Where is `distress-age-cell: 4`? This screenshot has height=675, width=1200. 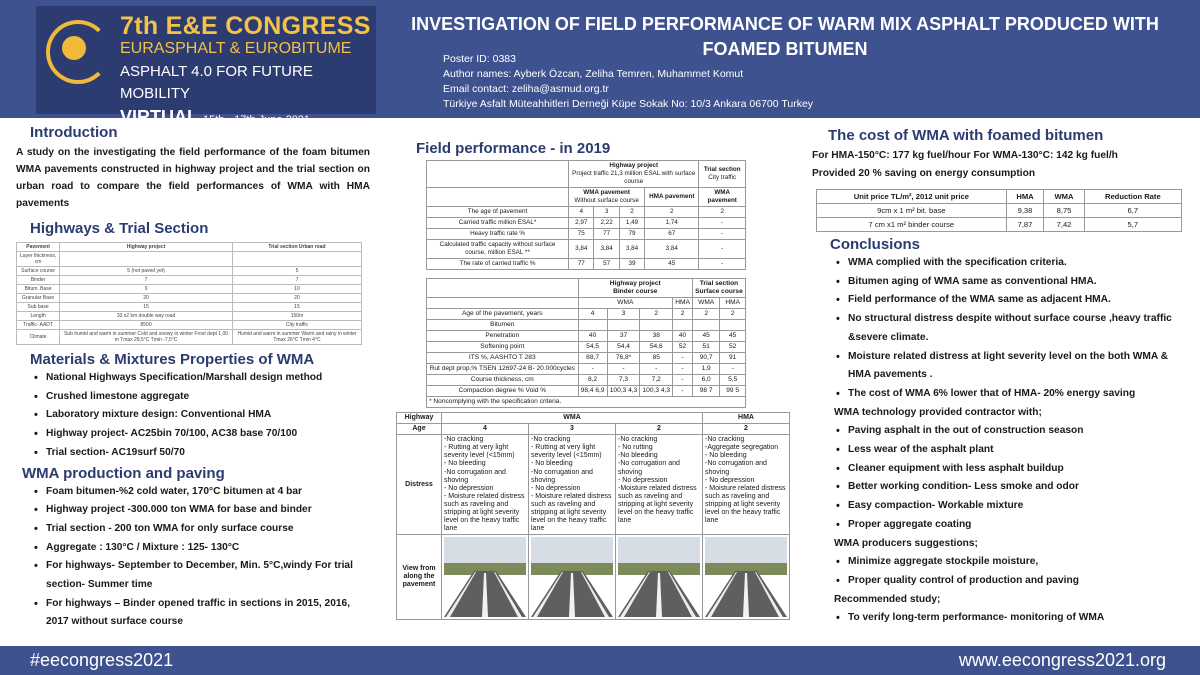
distress-age-cell: 4 is located at coordinates (485, 429).